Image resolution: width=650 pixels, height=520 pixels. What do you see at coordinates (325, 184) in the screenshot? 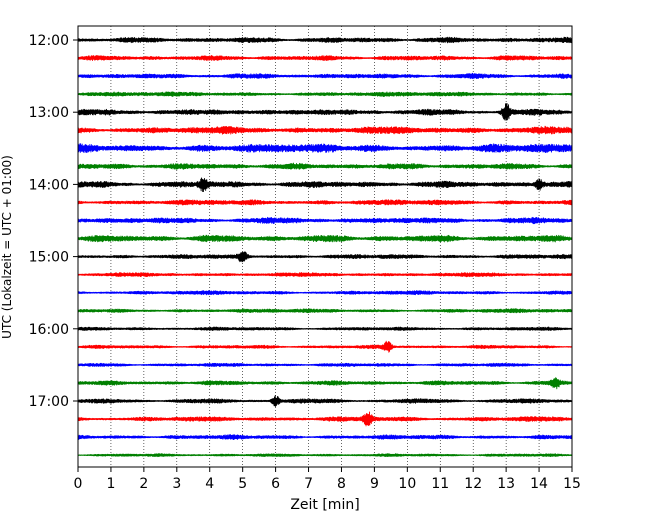
I see `trace-14:00` at bounding box center [325, 184].